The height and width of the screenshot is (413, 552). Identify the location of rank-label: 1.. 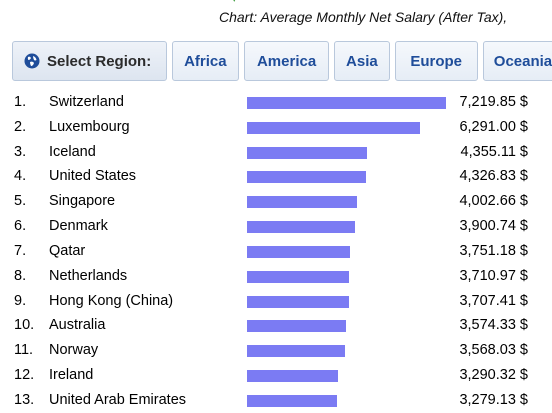
(20, 102).